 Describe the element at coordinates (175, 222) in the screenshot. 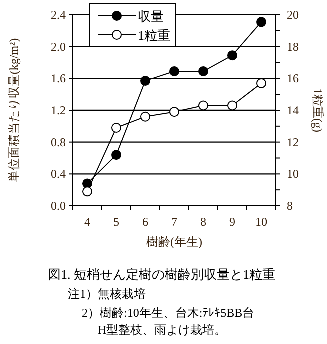

I see `x-tick-label: 7` at that location.